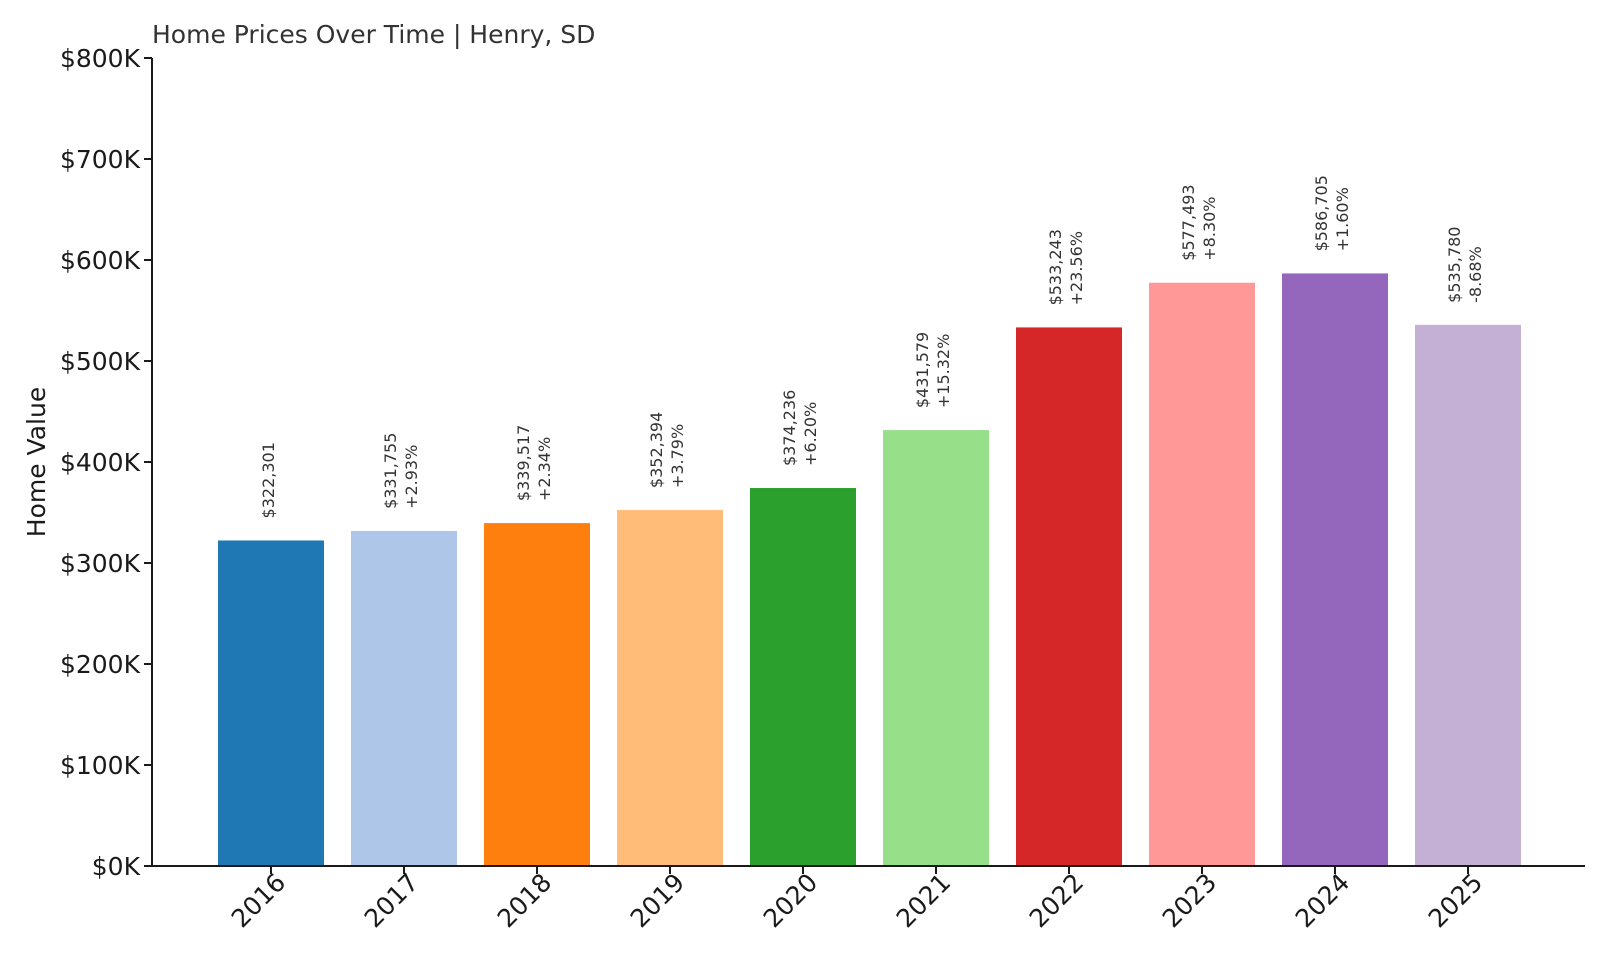 This screenshot has width=1600, height=964. I want to click on bar-2019, so click(670, 688).